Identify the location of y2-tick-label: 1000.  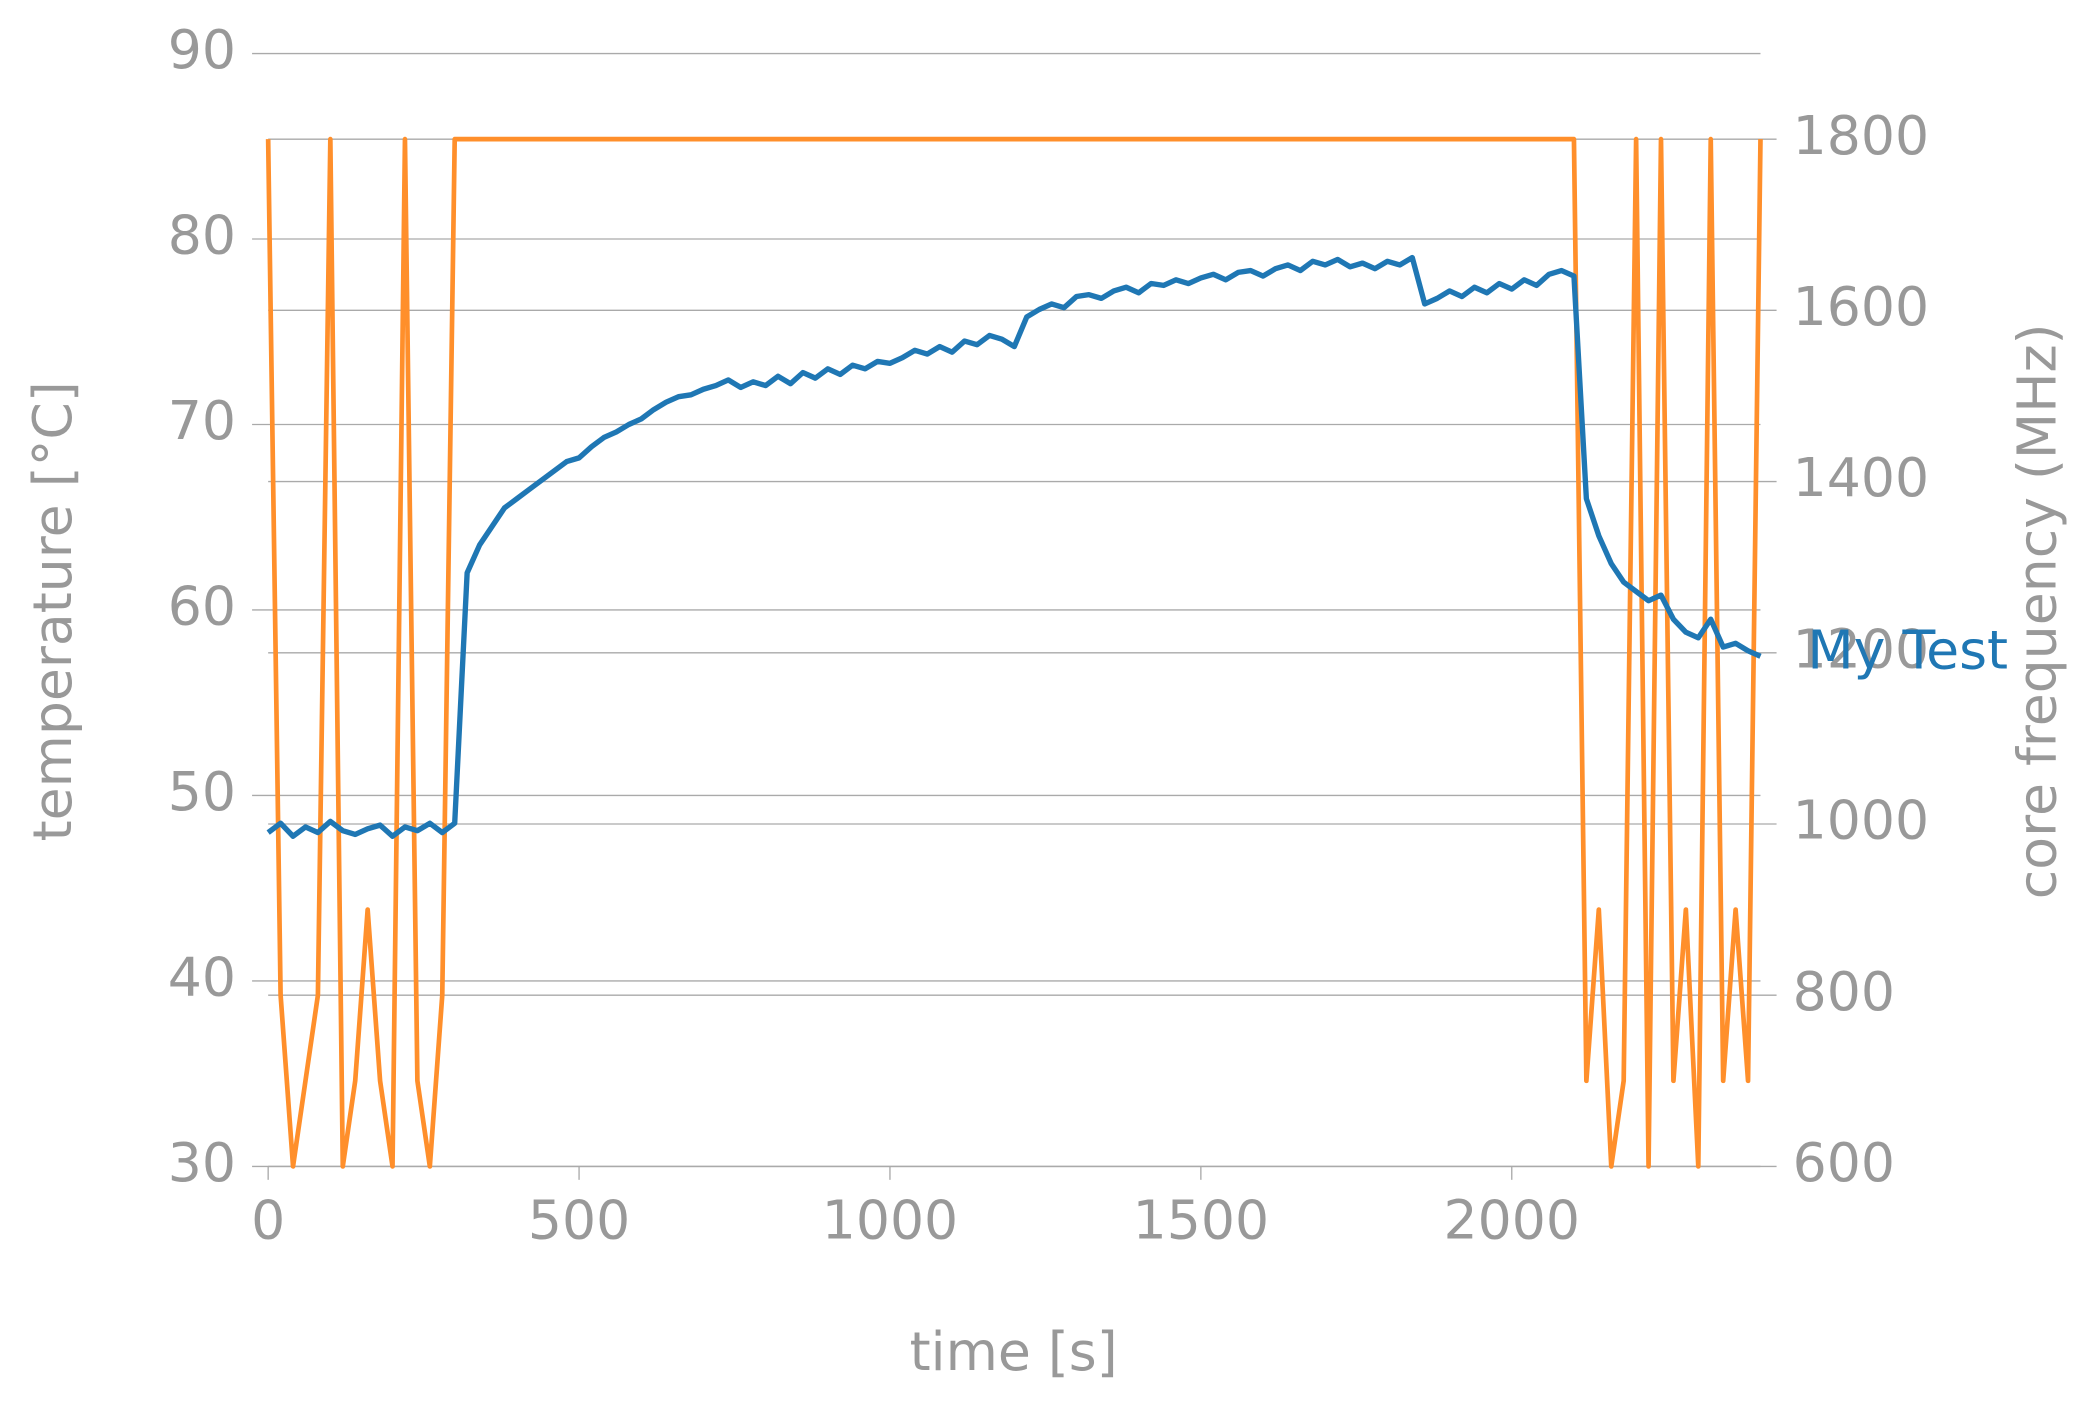
(1861, 820).